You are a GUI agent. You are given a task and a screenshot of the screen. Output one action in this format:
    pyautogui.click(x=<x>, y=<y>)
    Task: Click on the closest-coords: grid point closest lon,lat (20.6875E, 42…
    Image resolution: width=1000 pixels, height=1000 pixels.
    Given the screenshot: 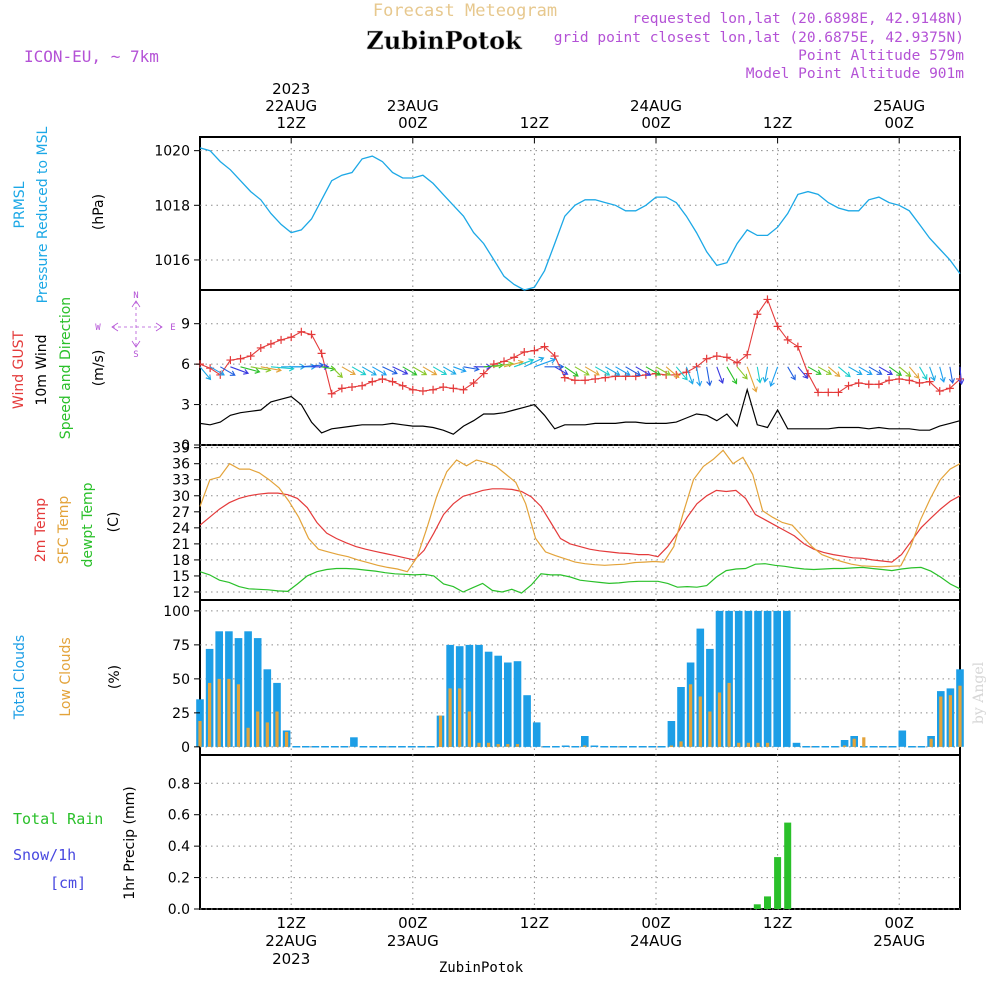 What is the action you would take?
    pyautogui.click(x=759, y=38)
    